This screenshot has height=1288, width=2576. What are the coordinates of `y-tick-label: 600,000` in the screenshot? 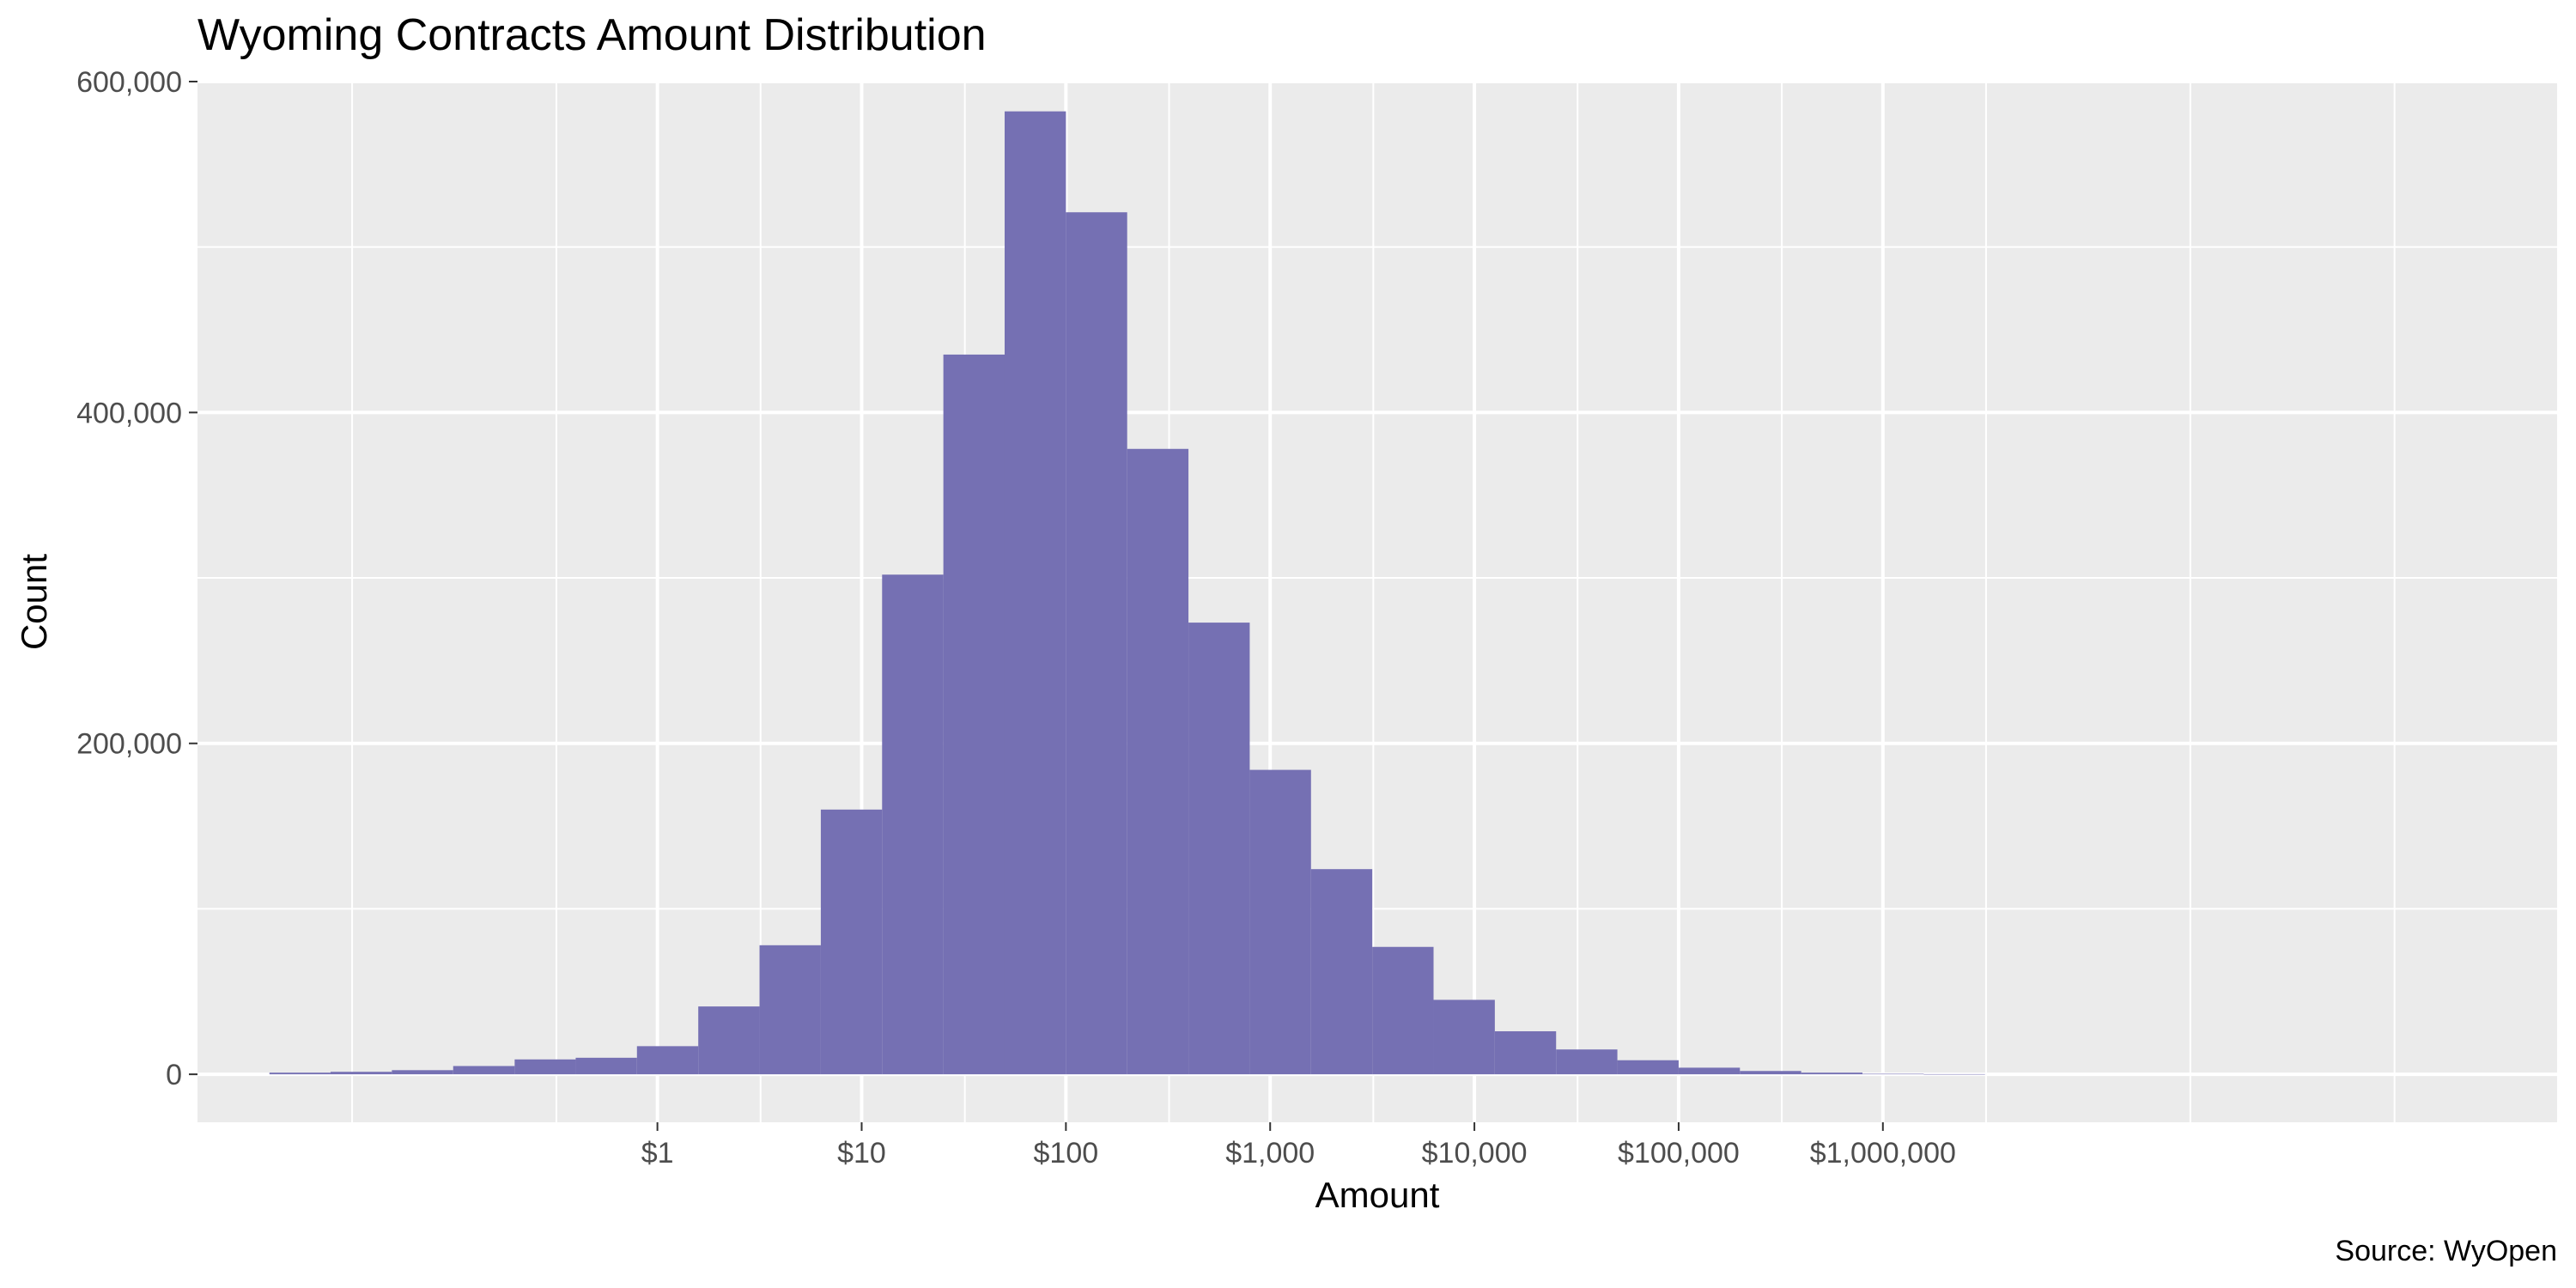 It's located at (129, 82).